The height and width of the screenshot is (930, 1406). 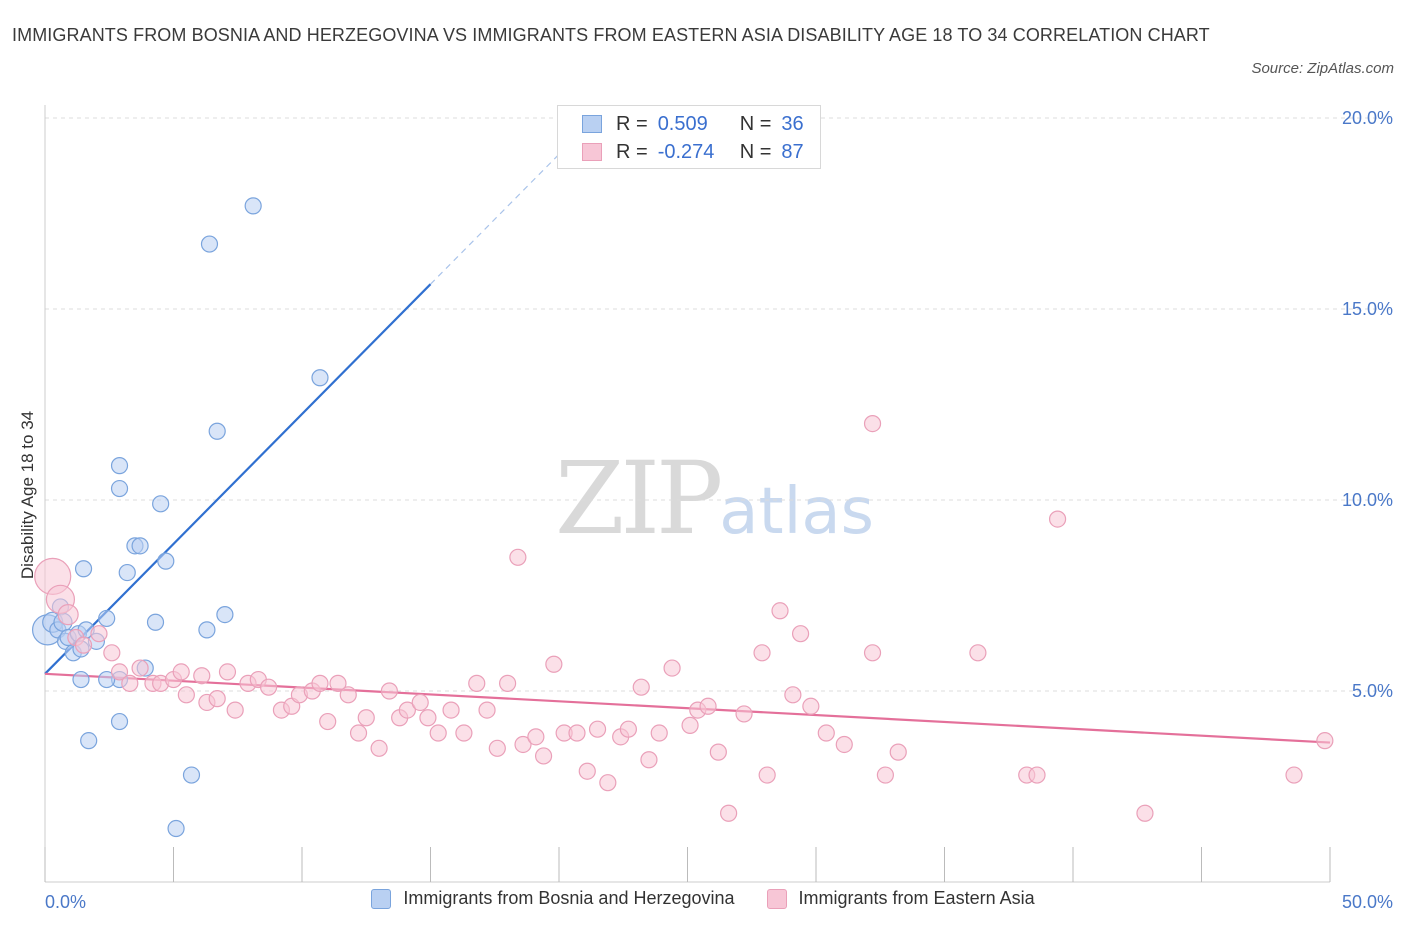 I want to click on y-tick-label: 5.0%, so click(x=1372, y=691).